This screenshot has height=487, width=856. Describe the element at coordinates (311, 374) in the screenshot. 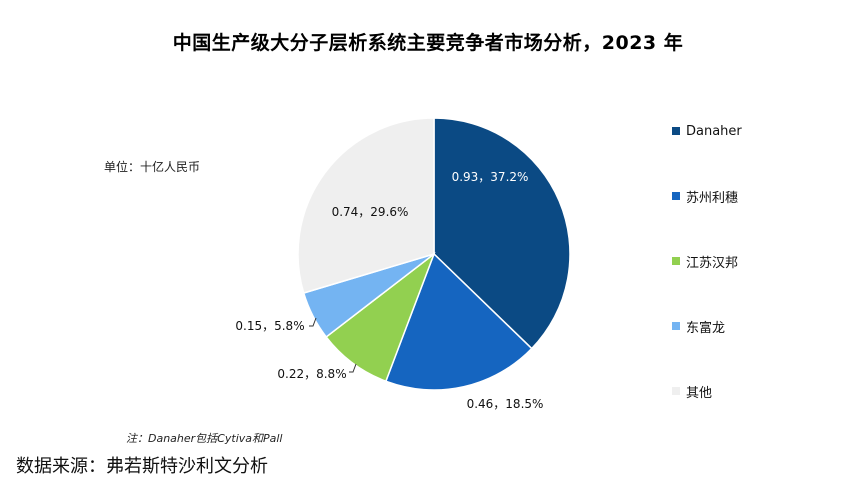

I see `data-label-jiangsu-hanbang: 0.22，8.8%` at that location.